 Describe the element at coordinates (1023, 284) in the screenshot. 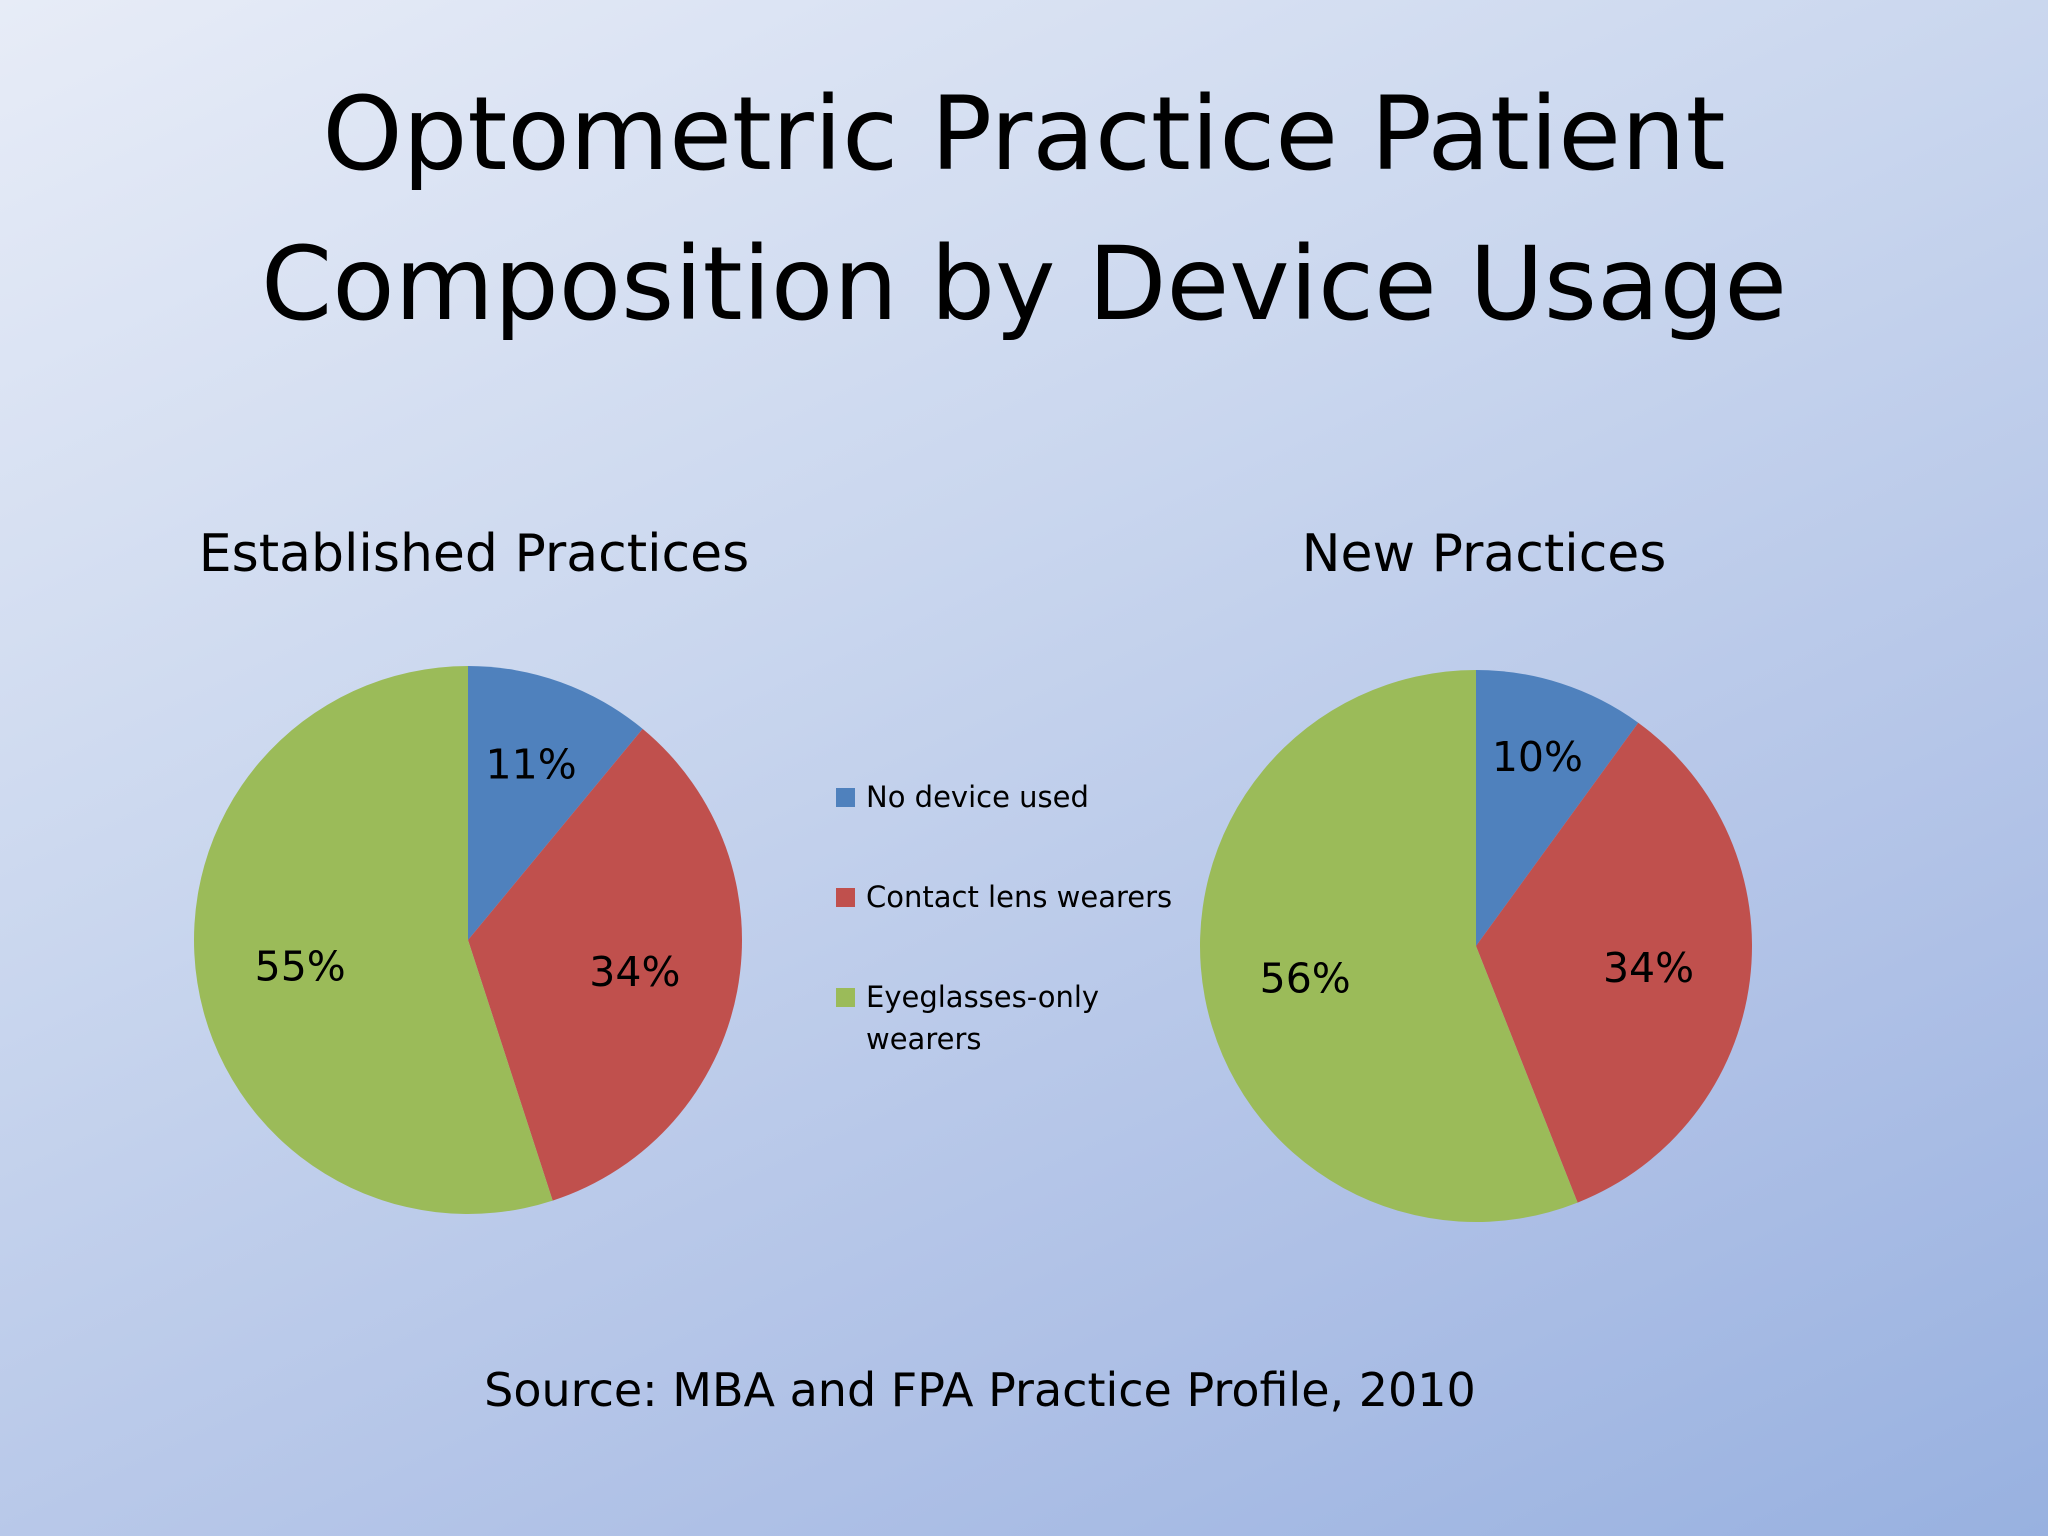

I see `slide-title-line-2: Composition by Device Usage` at that location.